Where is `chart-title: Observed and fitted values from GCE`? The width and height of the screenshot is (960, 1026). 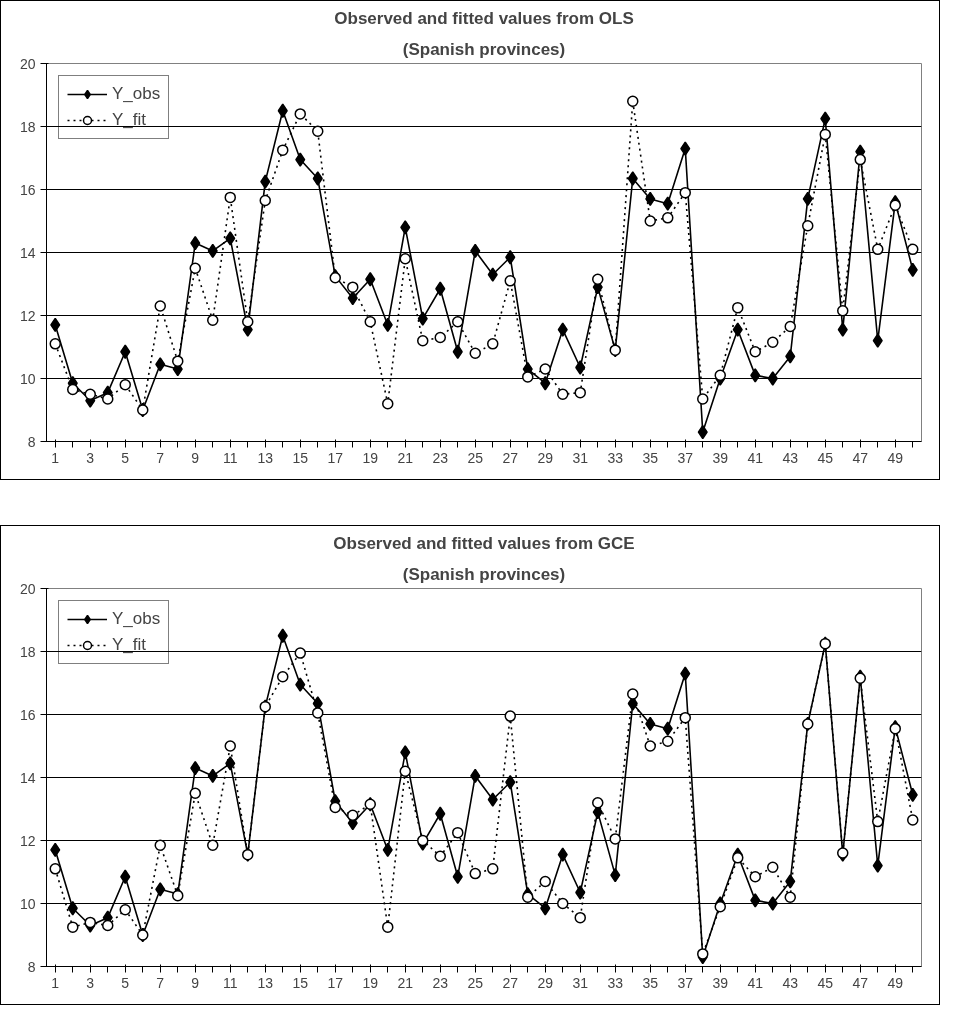
chart-title: Observed and fitted values from GCE is located at coordinates (484, 543).